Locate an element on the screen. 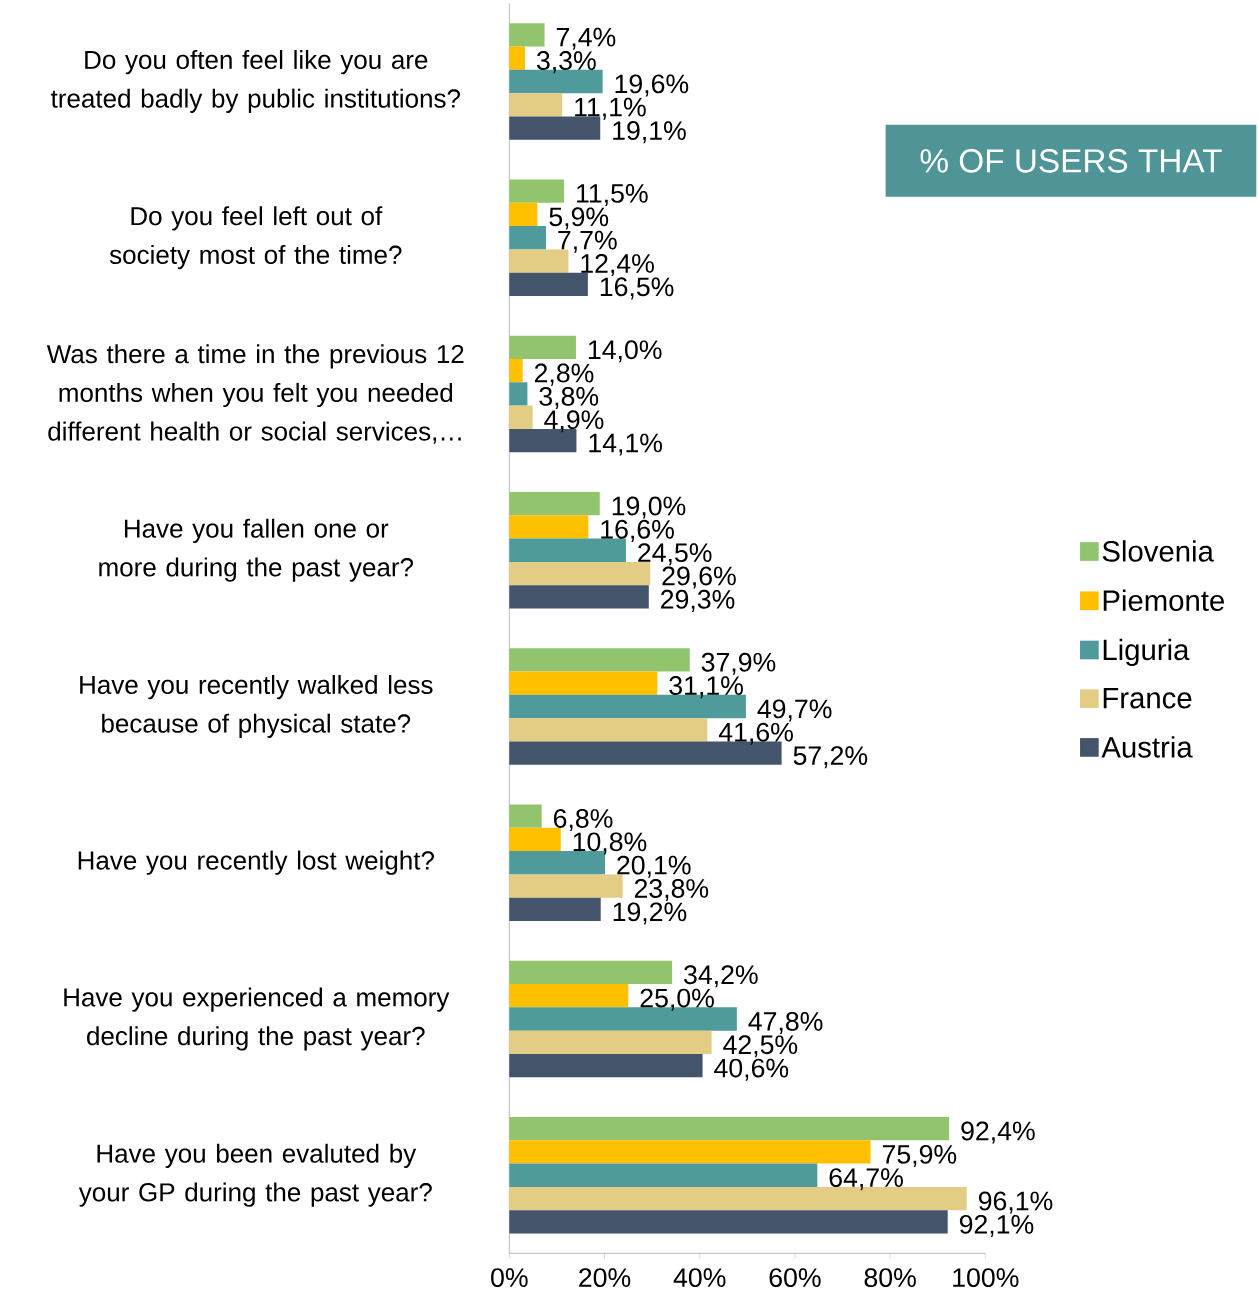 The height and width of the screenshot is (1316, 1258). data-label: 14,0% is located at coordinates (625, 351).